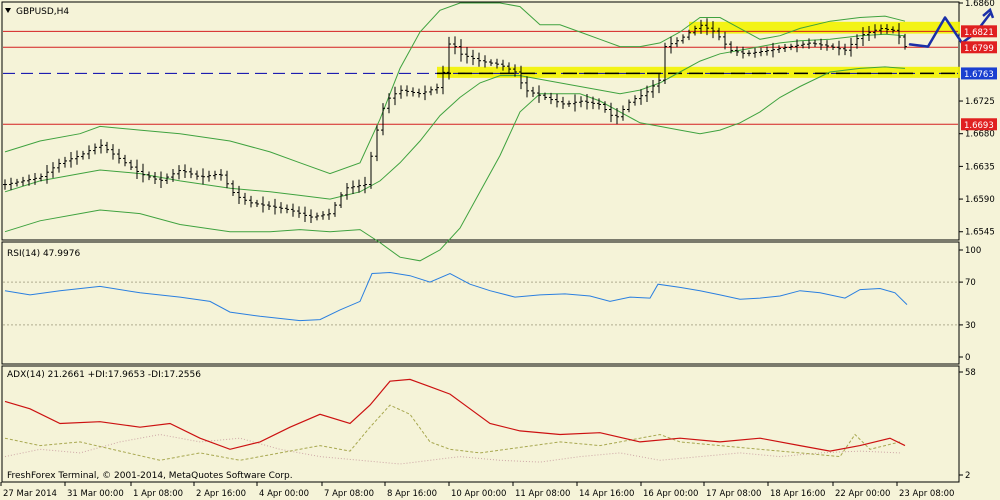  Describe the element at coordinates (452, 449) in the screenshot. I see `minus-di-line` at that location.